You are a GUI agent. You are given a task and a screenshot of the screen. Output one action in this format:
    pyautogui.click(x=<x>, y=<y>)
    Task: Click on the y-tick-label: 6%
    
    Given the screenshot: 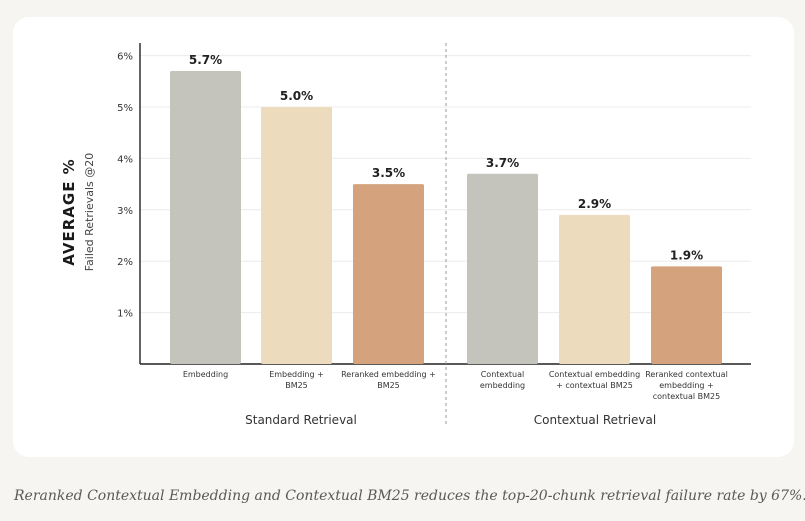 What is the action you would take?
    pyautogui.click(x=125, y=57)
    